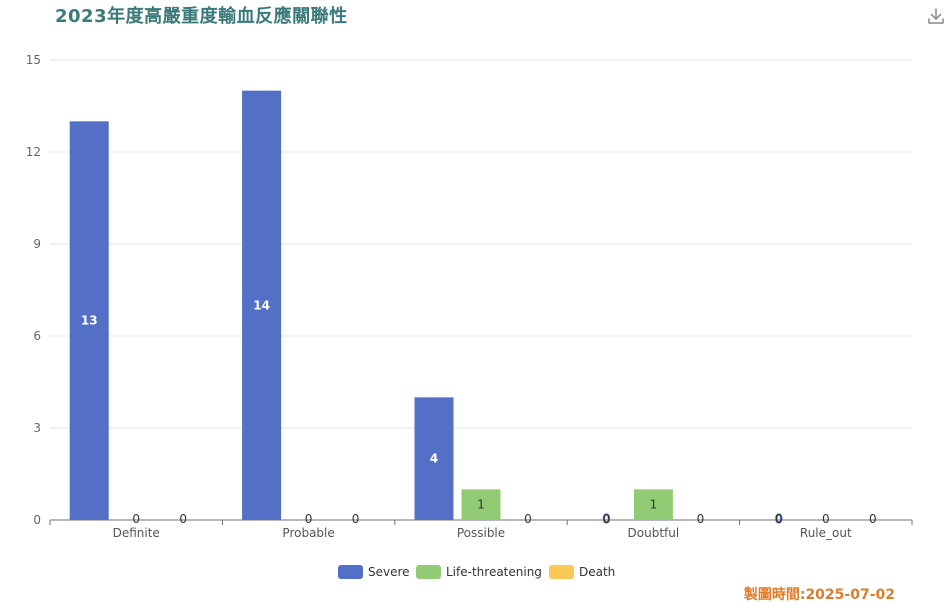  I want to click on x-tick-label: Doubtful, so click(654, 533).